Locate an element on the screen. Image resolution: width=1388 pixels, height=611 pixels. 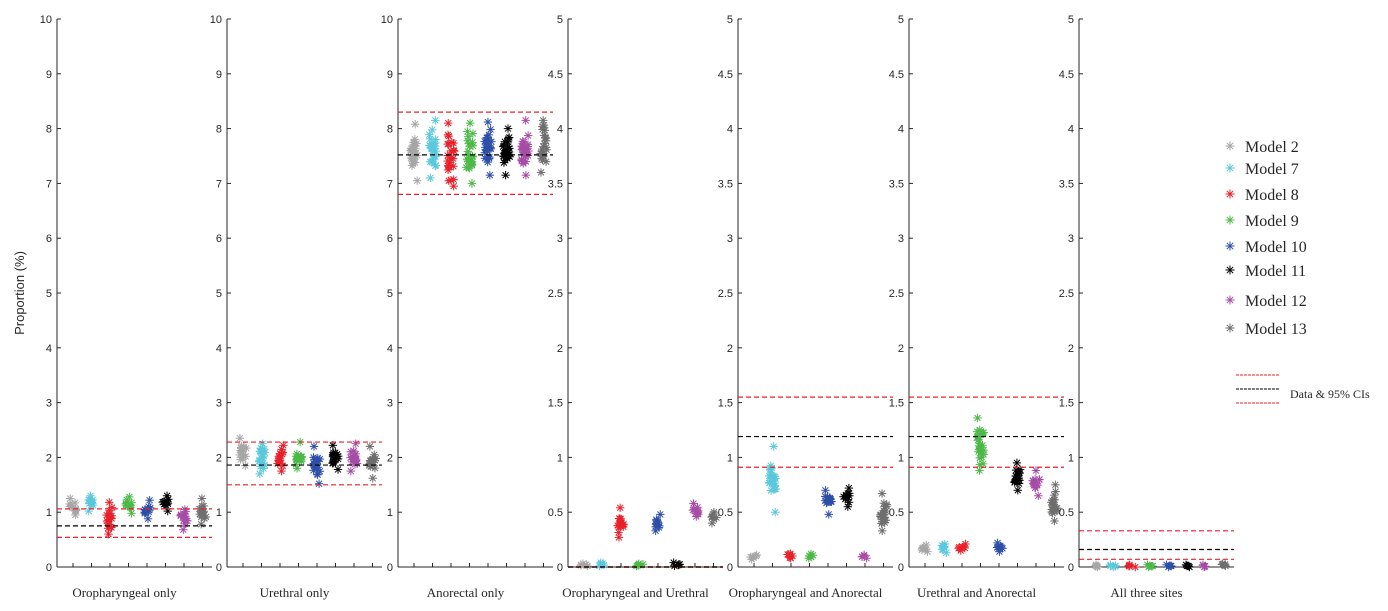
panel-title: Oropharyngeal and Anorectal is located at coordinates (806, 592).